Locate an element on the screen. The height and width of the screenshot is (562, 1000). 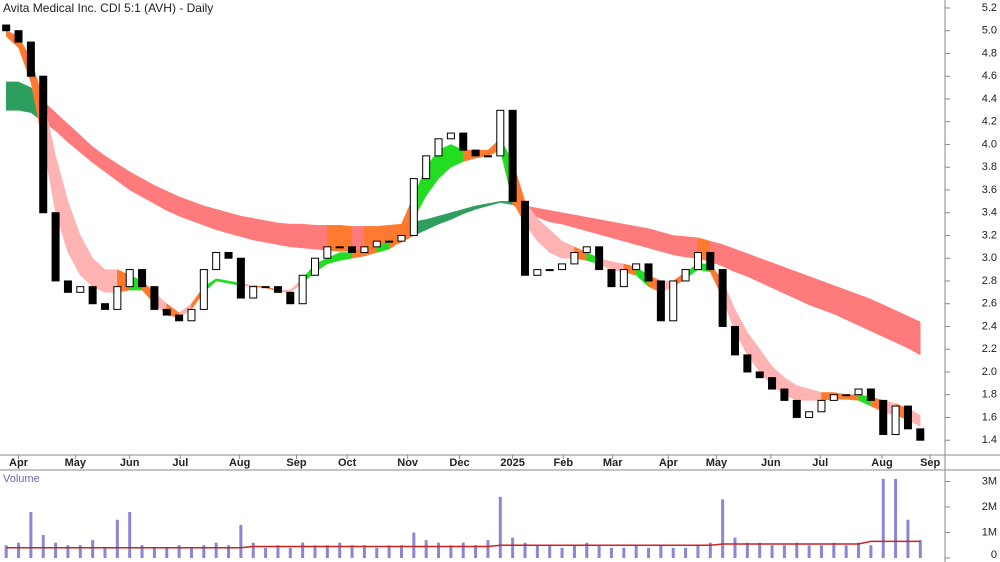
x-tick-label: Jul is located at coordinates (180, 463).